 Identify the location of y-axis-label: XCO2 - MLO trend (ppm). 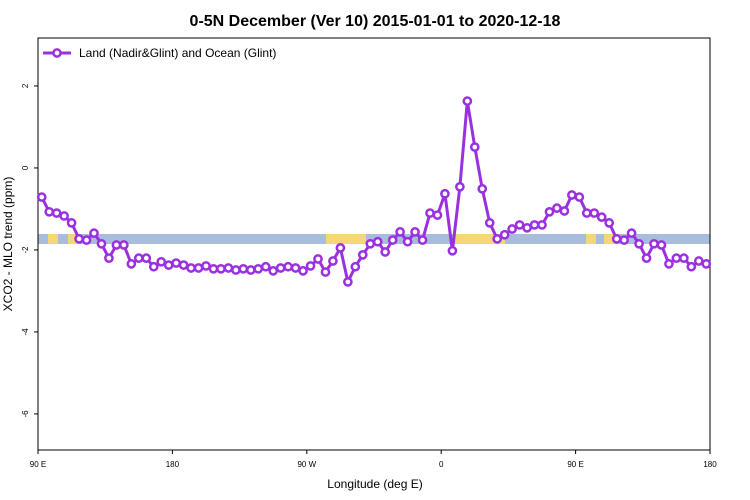
(8, 244).